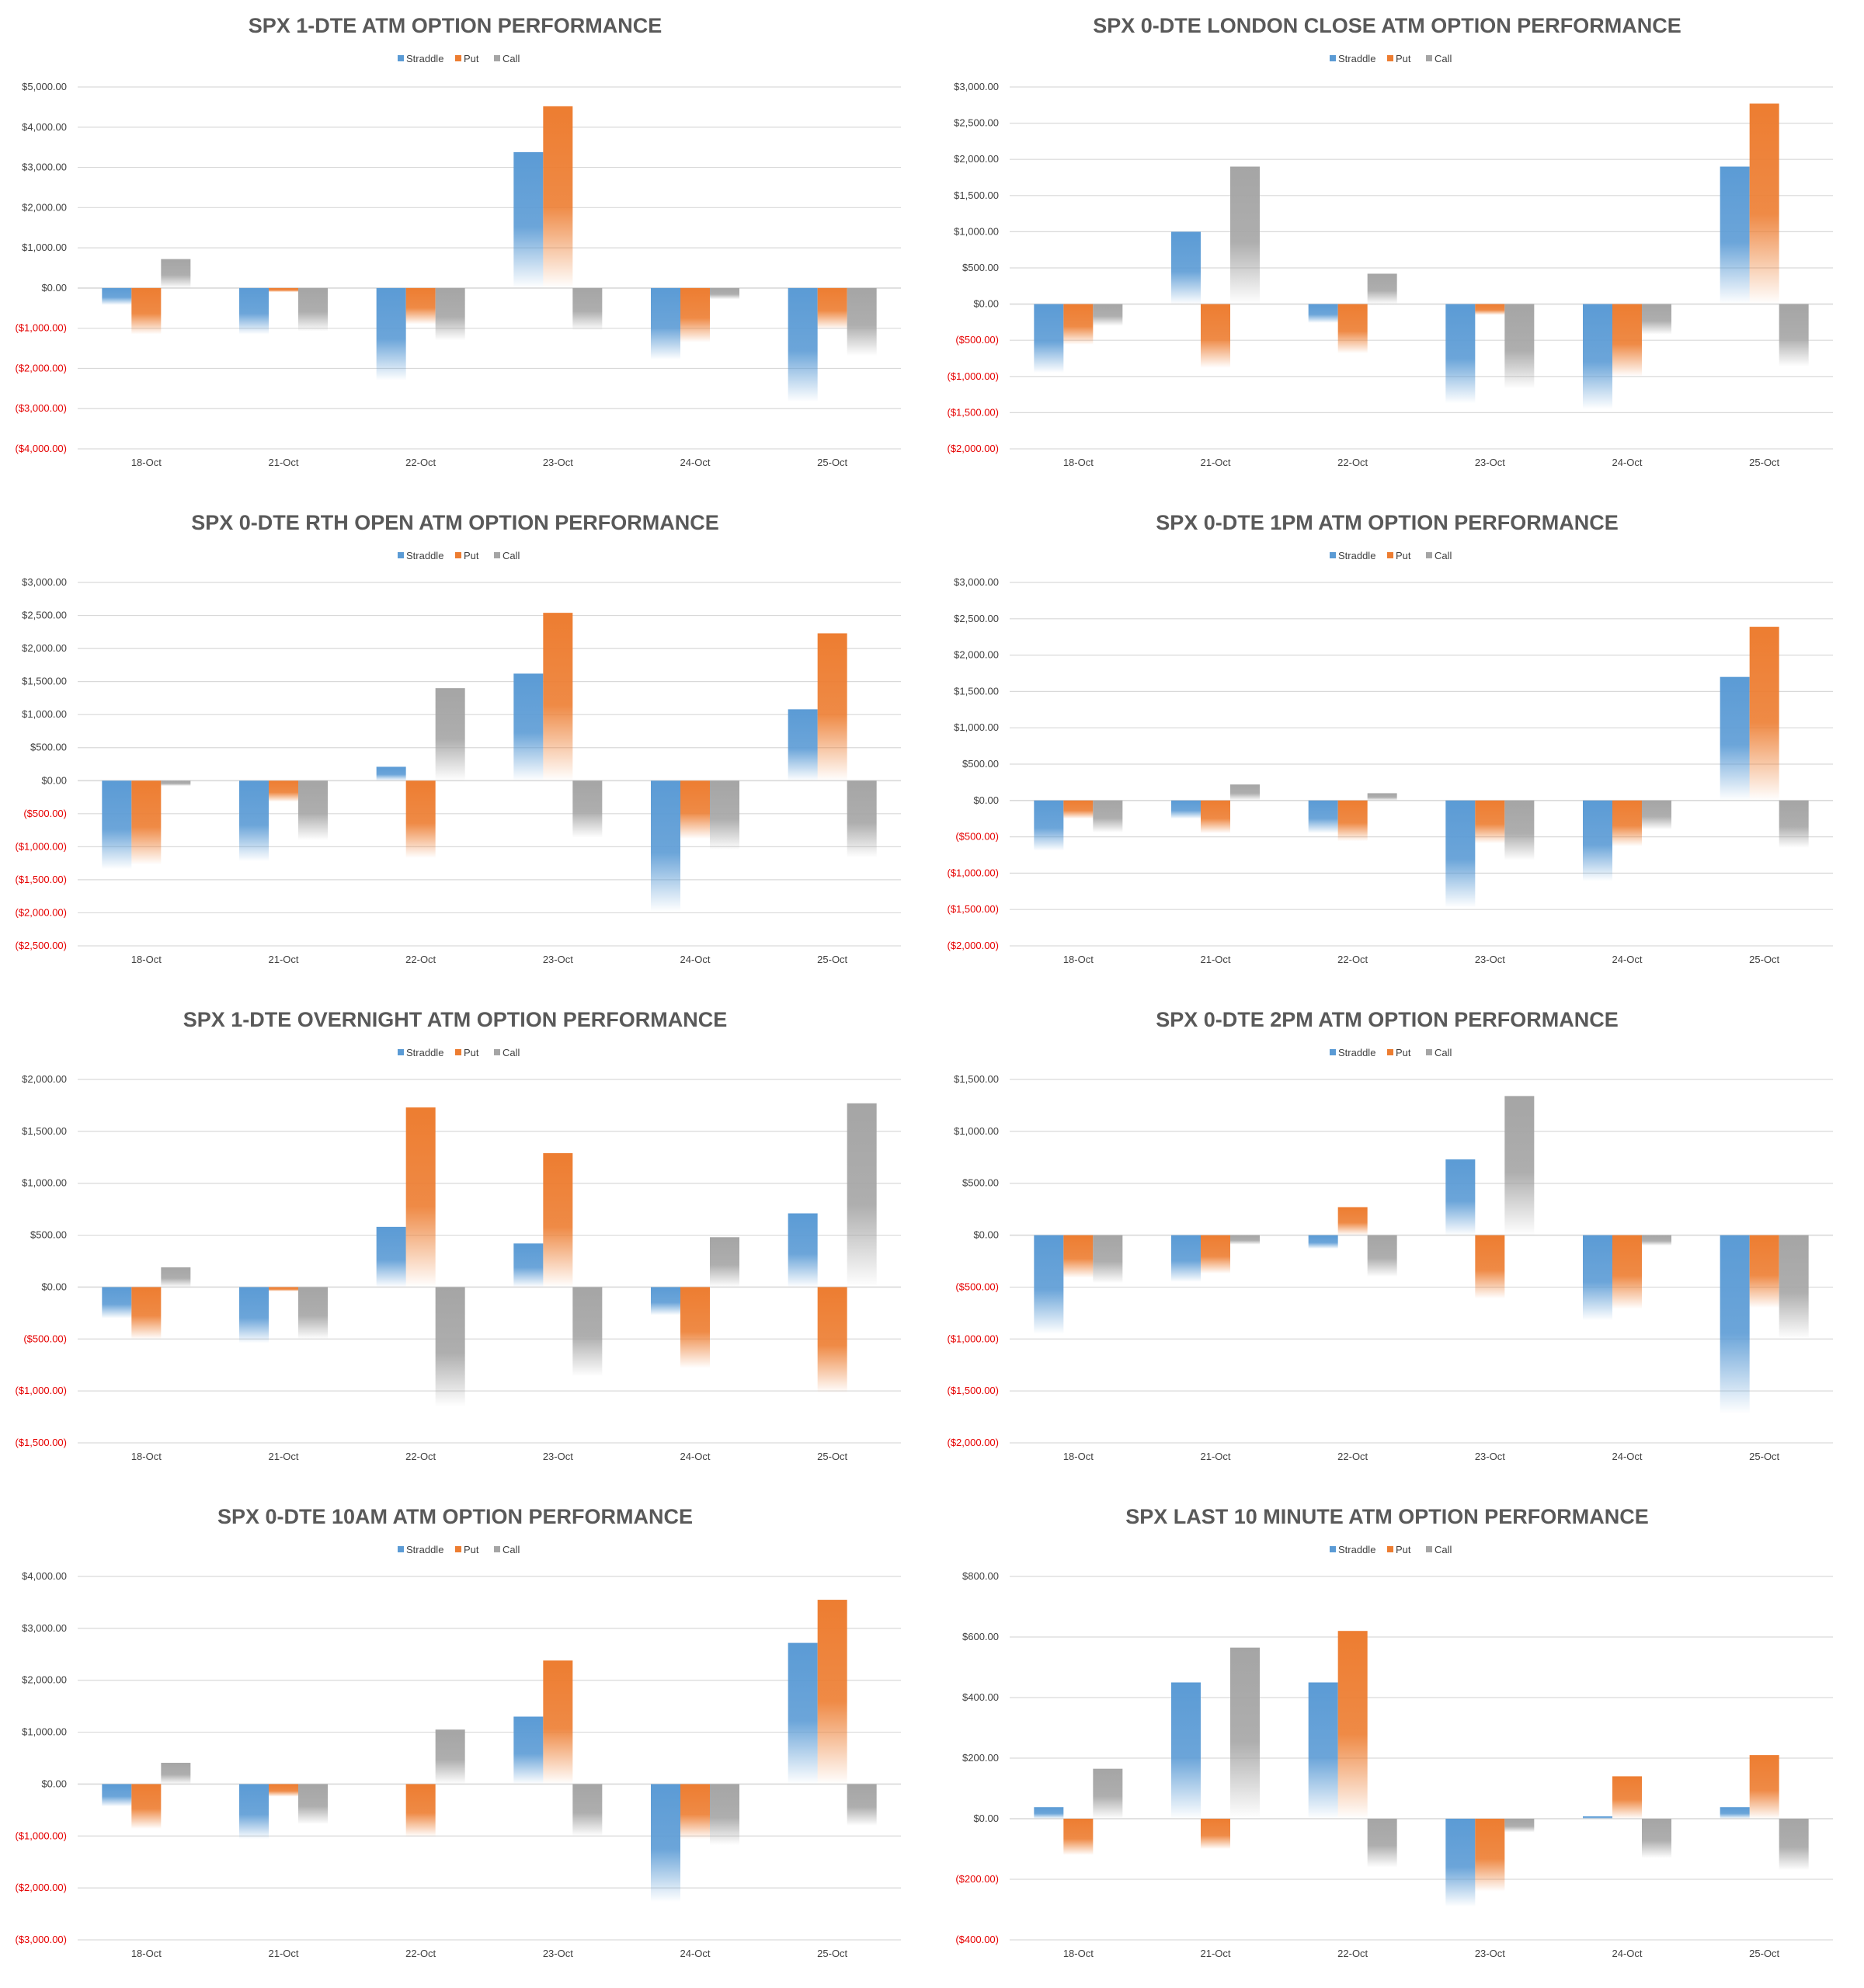 Image resolution: width=1864 pixels, height=1988 pixels. What do you see at coordinates (471, 59) in the screenshot?
I see `legend-label: Put` at bounding box center [471, 59].